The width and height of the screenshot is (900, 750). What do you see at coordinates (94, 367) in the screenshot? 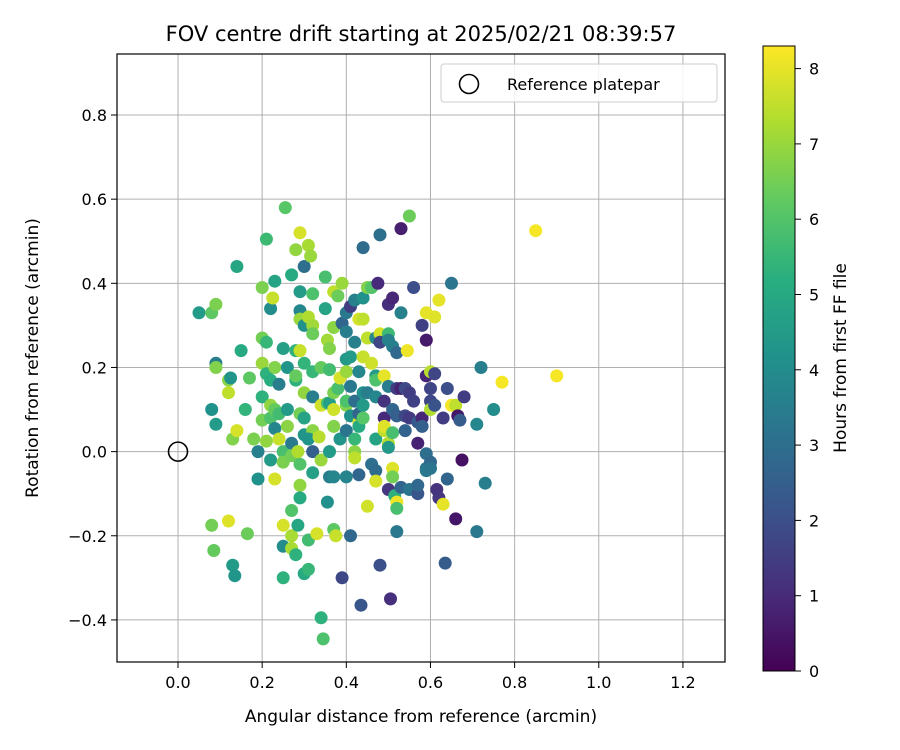
I see `y-tick-label: 0.2` at bounding box center [94, 367].